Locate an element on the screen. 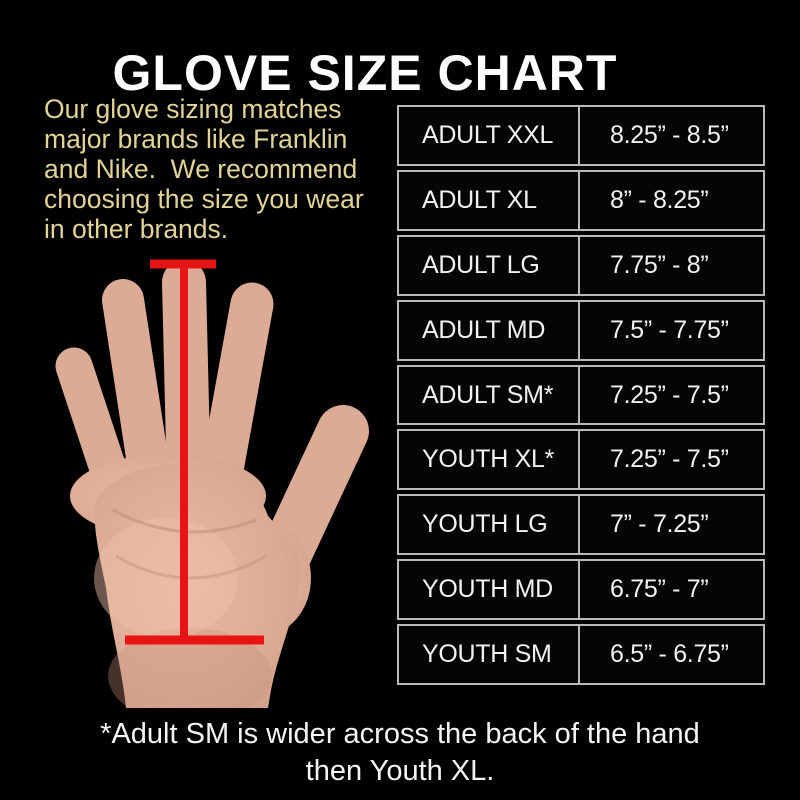 The width and height of the screenshot is (800, 800). palm-highlight is located at coordinates (166, 578).